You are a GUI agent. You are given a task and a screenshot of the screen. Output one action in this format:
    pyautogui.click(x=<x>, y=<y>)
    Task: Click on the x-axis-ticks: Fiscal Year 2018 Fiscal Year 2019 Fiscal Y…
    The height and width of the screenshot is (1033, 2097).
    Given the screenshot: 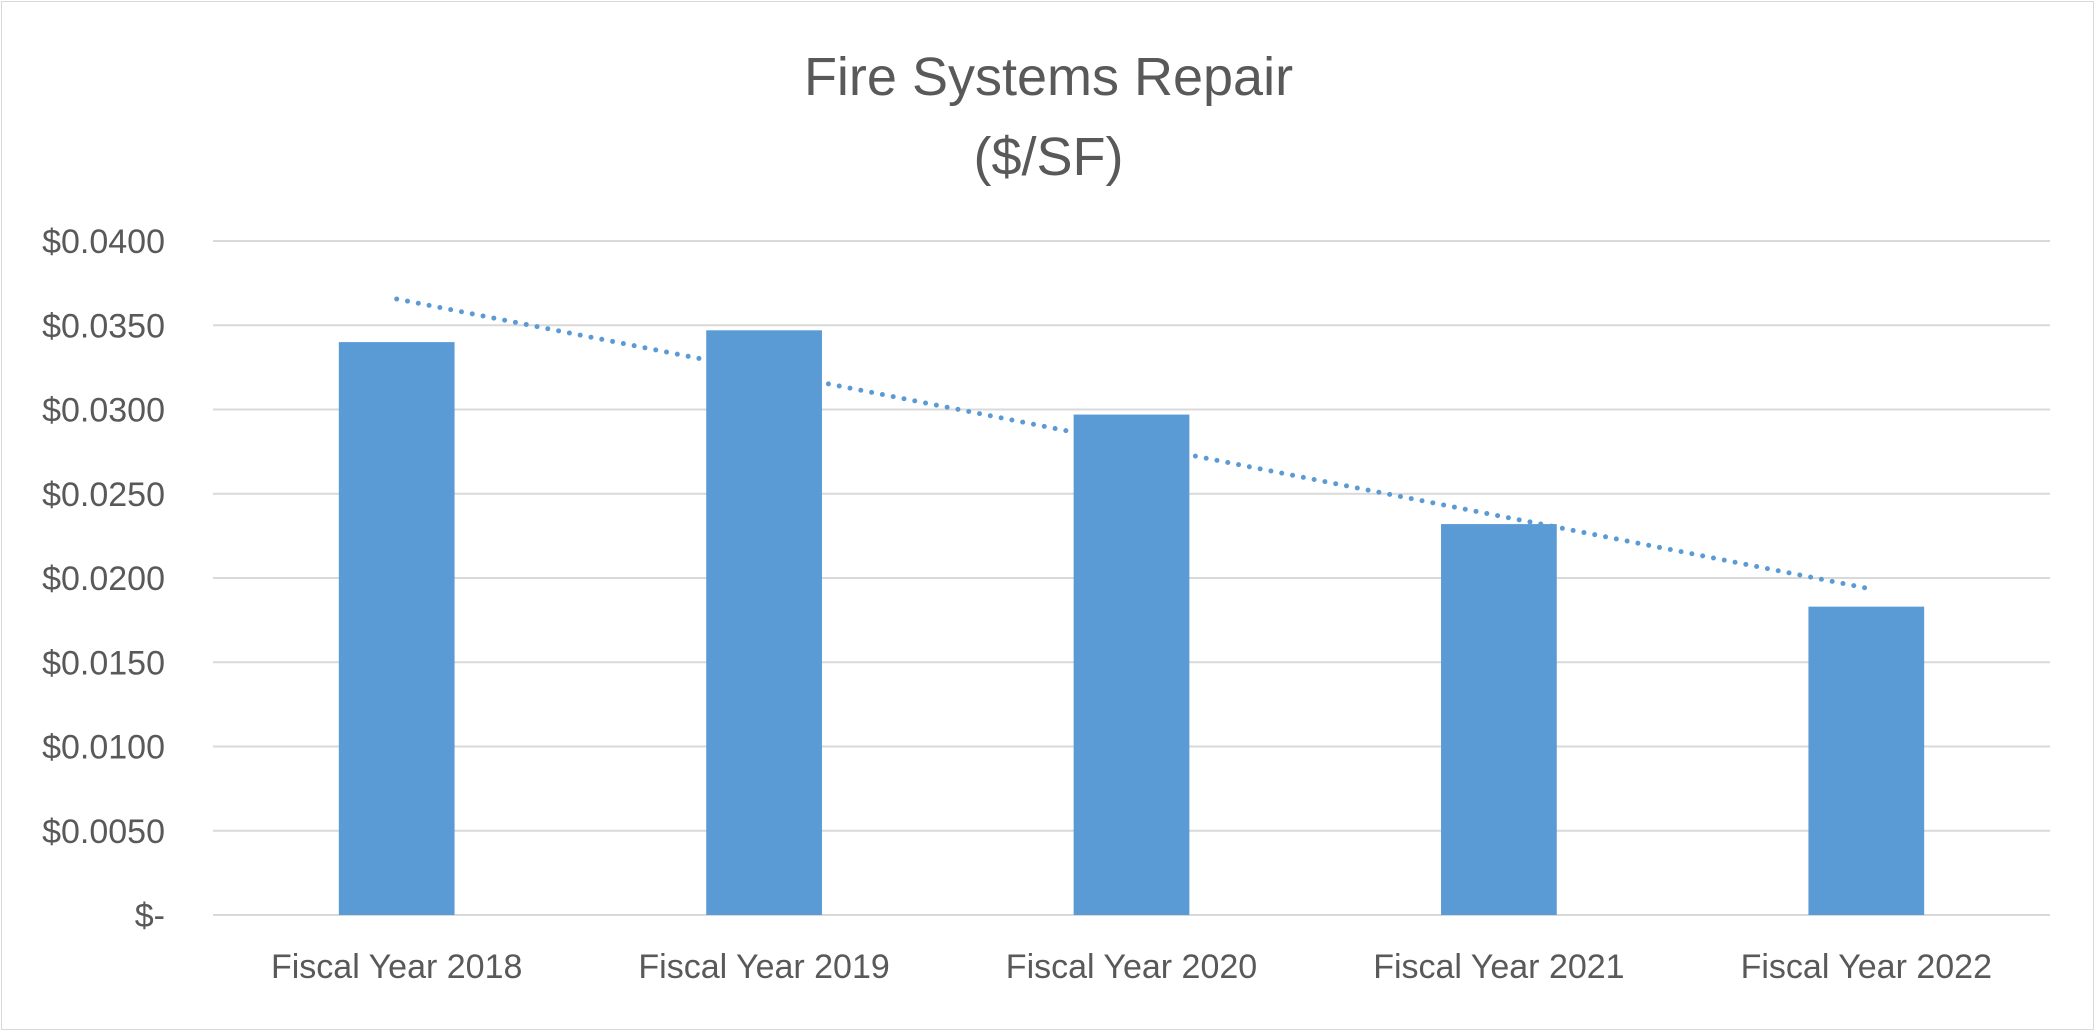 What is the action you would take?
    pyautogui.click(x=1131, y=967)
    